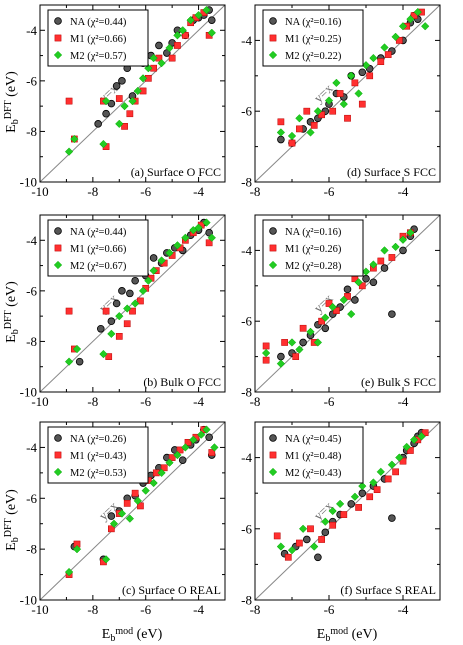 The height and width of the screenshot is (645, 463). Describe the element at coordinates (273, 21) in the screenshot. I see `legend-marker-na` at that location.